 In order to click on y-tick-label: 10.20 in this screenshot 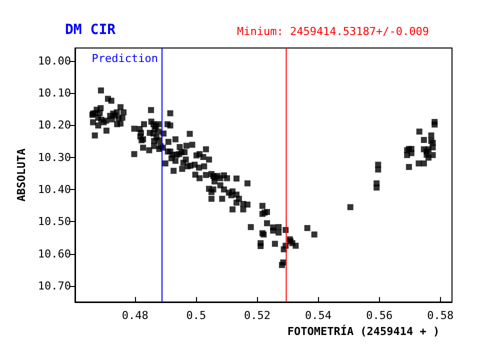, I will do `click(55, 125)`.